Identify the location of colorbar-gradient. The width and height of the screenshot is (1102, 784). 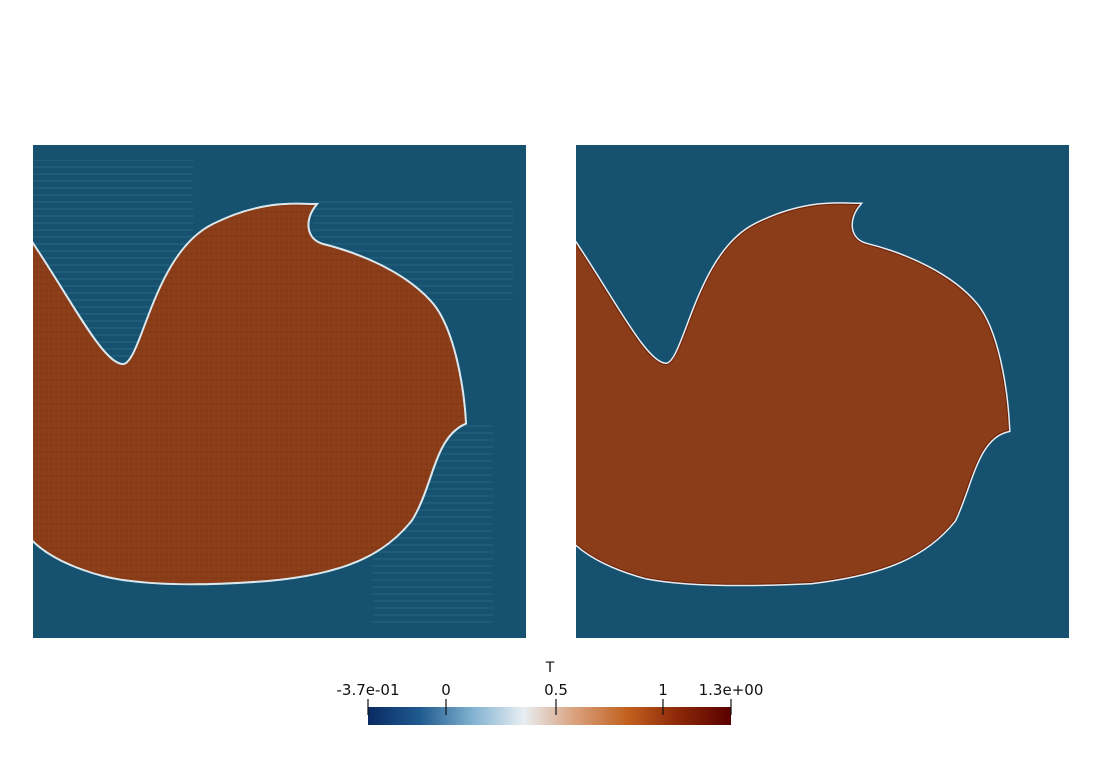
(549, 716).